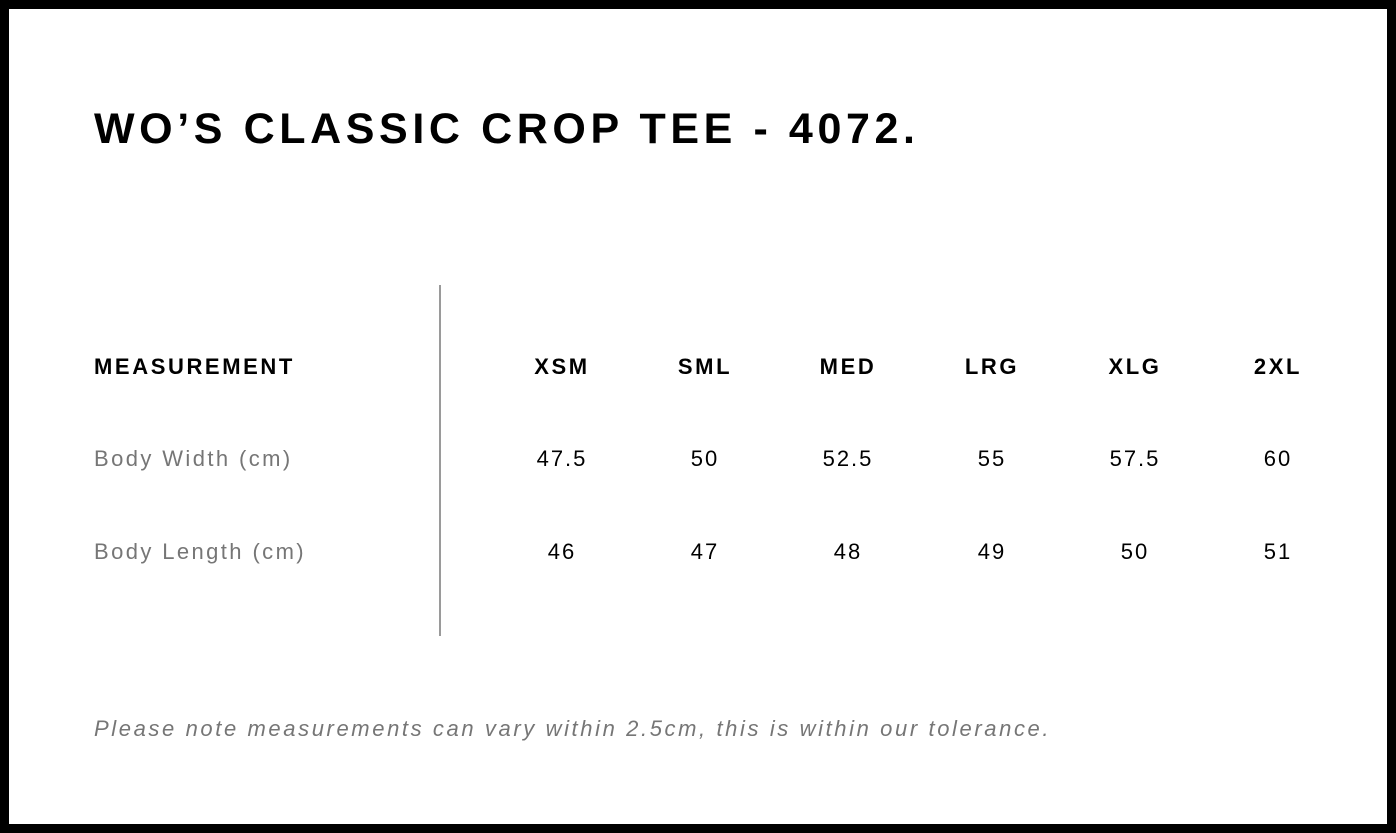  What do you see at coordinates (562, 366) in the screenshot?
I see `size-header-xsm: XSM` at bounding box center [562, 366].